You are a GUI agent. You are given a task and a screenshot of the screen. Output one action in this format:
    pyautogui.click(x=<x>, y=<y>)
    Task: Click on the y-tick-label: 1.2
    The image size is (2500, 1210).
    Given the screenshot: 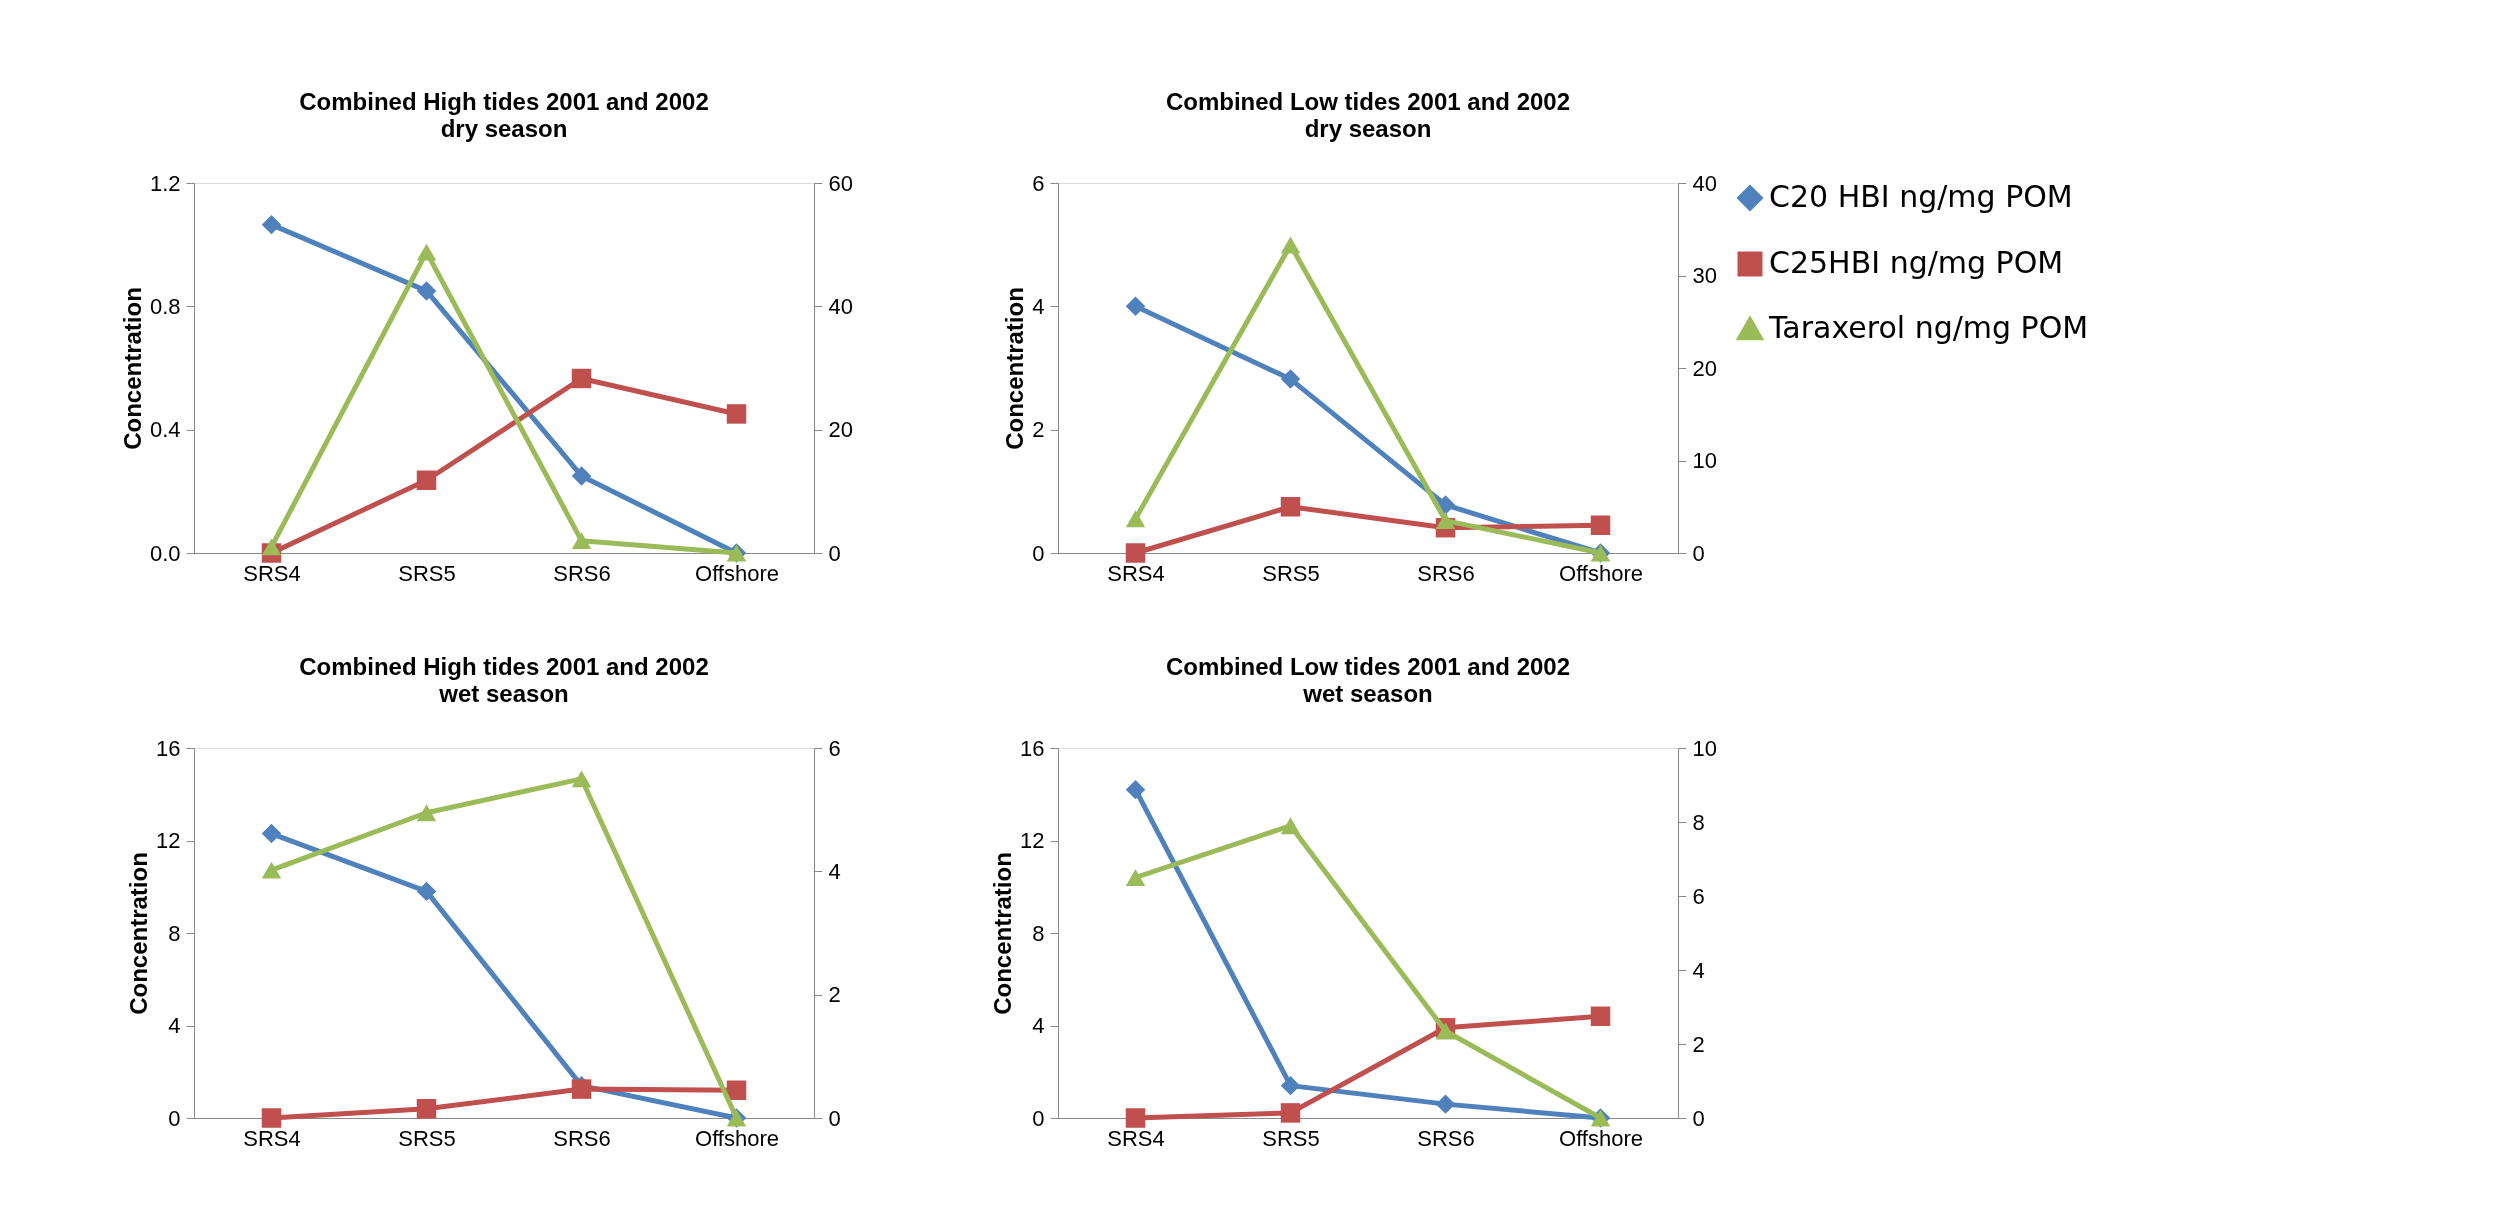 What is the action you would take?
    pyautogui.click(x=165, y=183)
    